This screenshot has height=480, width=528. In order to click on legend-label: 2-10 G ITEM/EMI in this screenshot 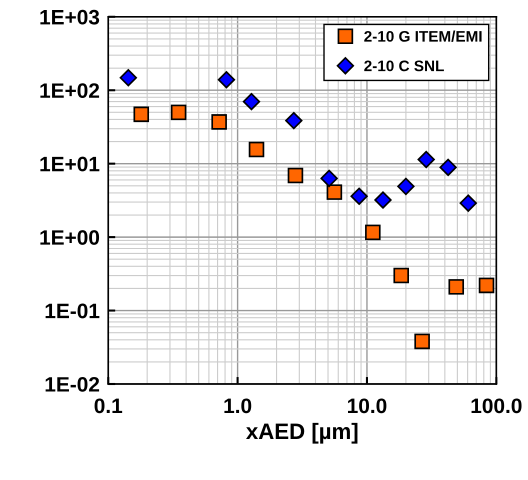, I will do `click(423, 36)`.